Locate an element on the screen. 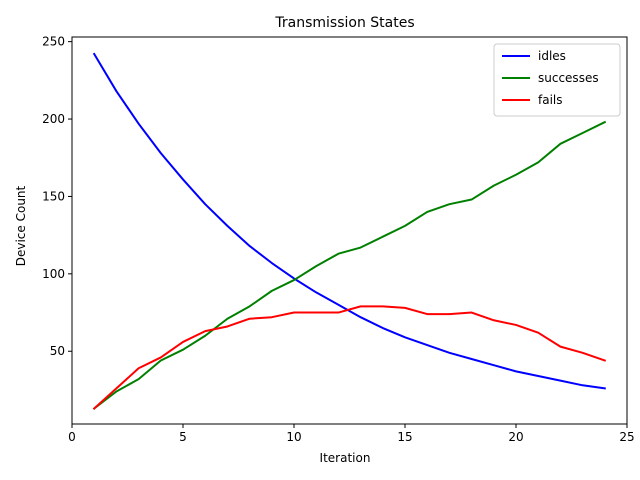 Image resolution: width=640 pixels, height=480 pixels. legend-label-fails: fails is located at coordinates (550, 100).